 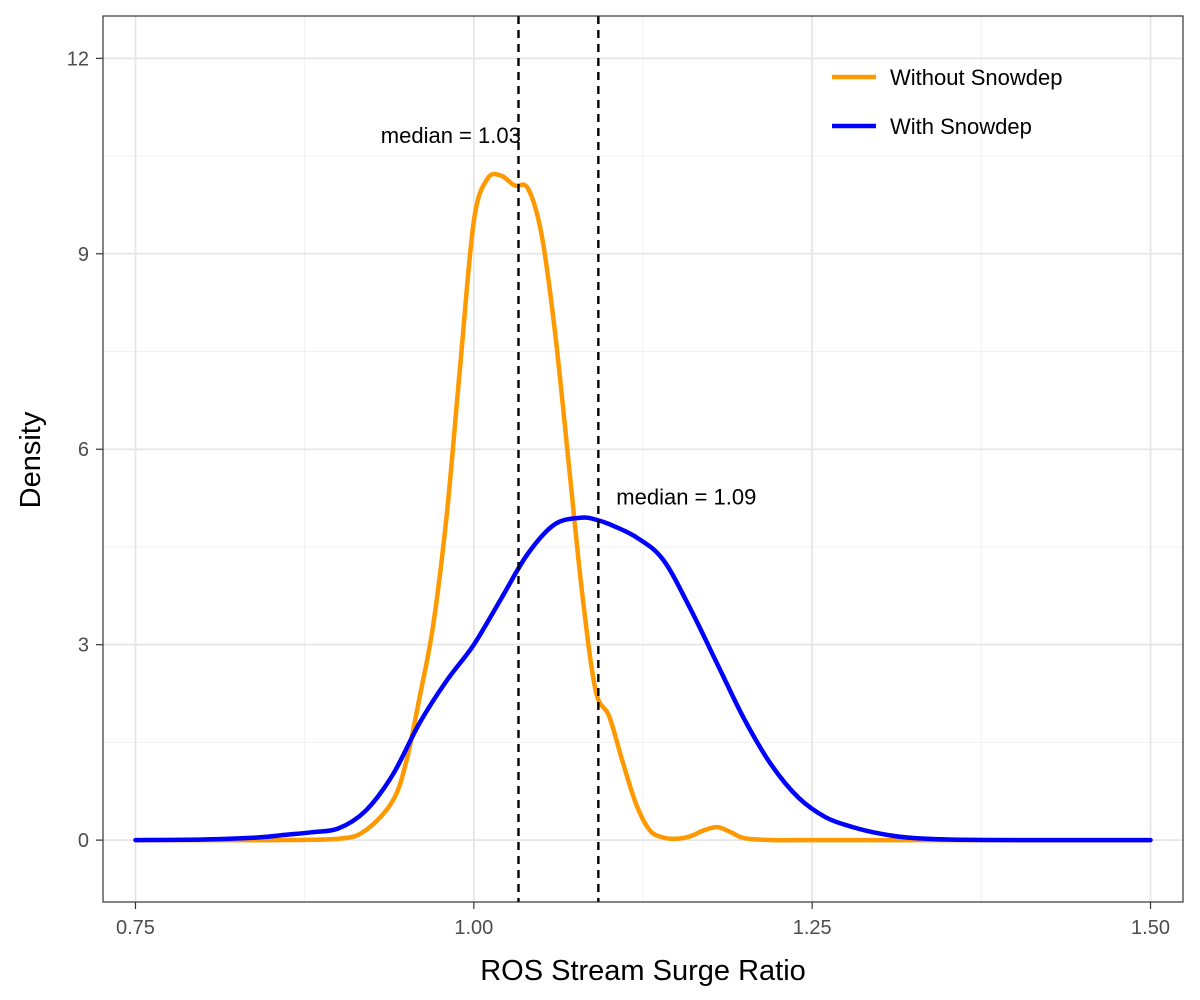 I want to click on x-axis-title: ROS Stream Surge Ratio, so click(x=643, y=971).